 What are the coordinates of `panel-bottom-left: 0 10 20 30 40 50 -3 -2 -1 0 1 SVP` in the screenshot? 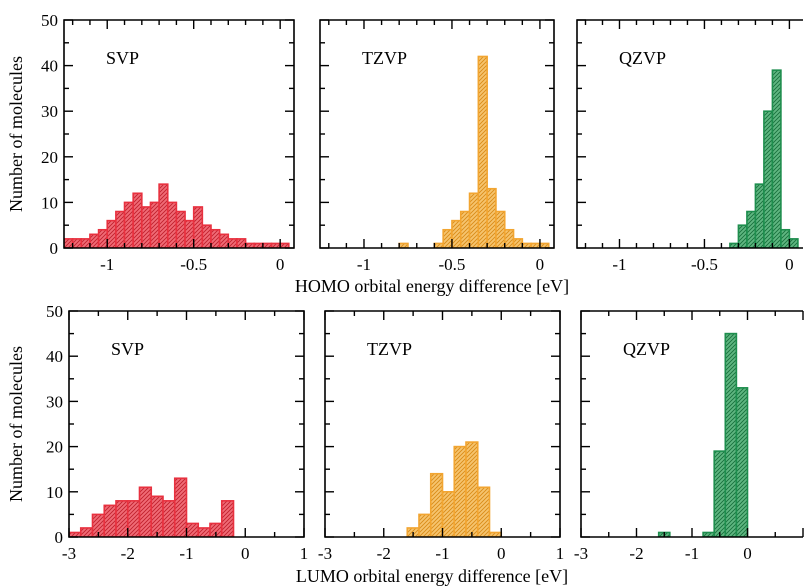 It's located at (177, 432).